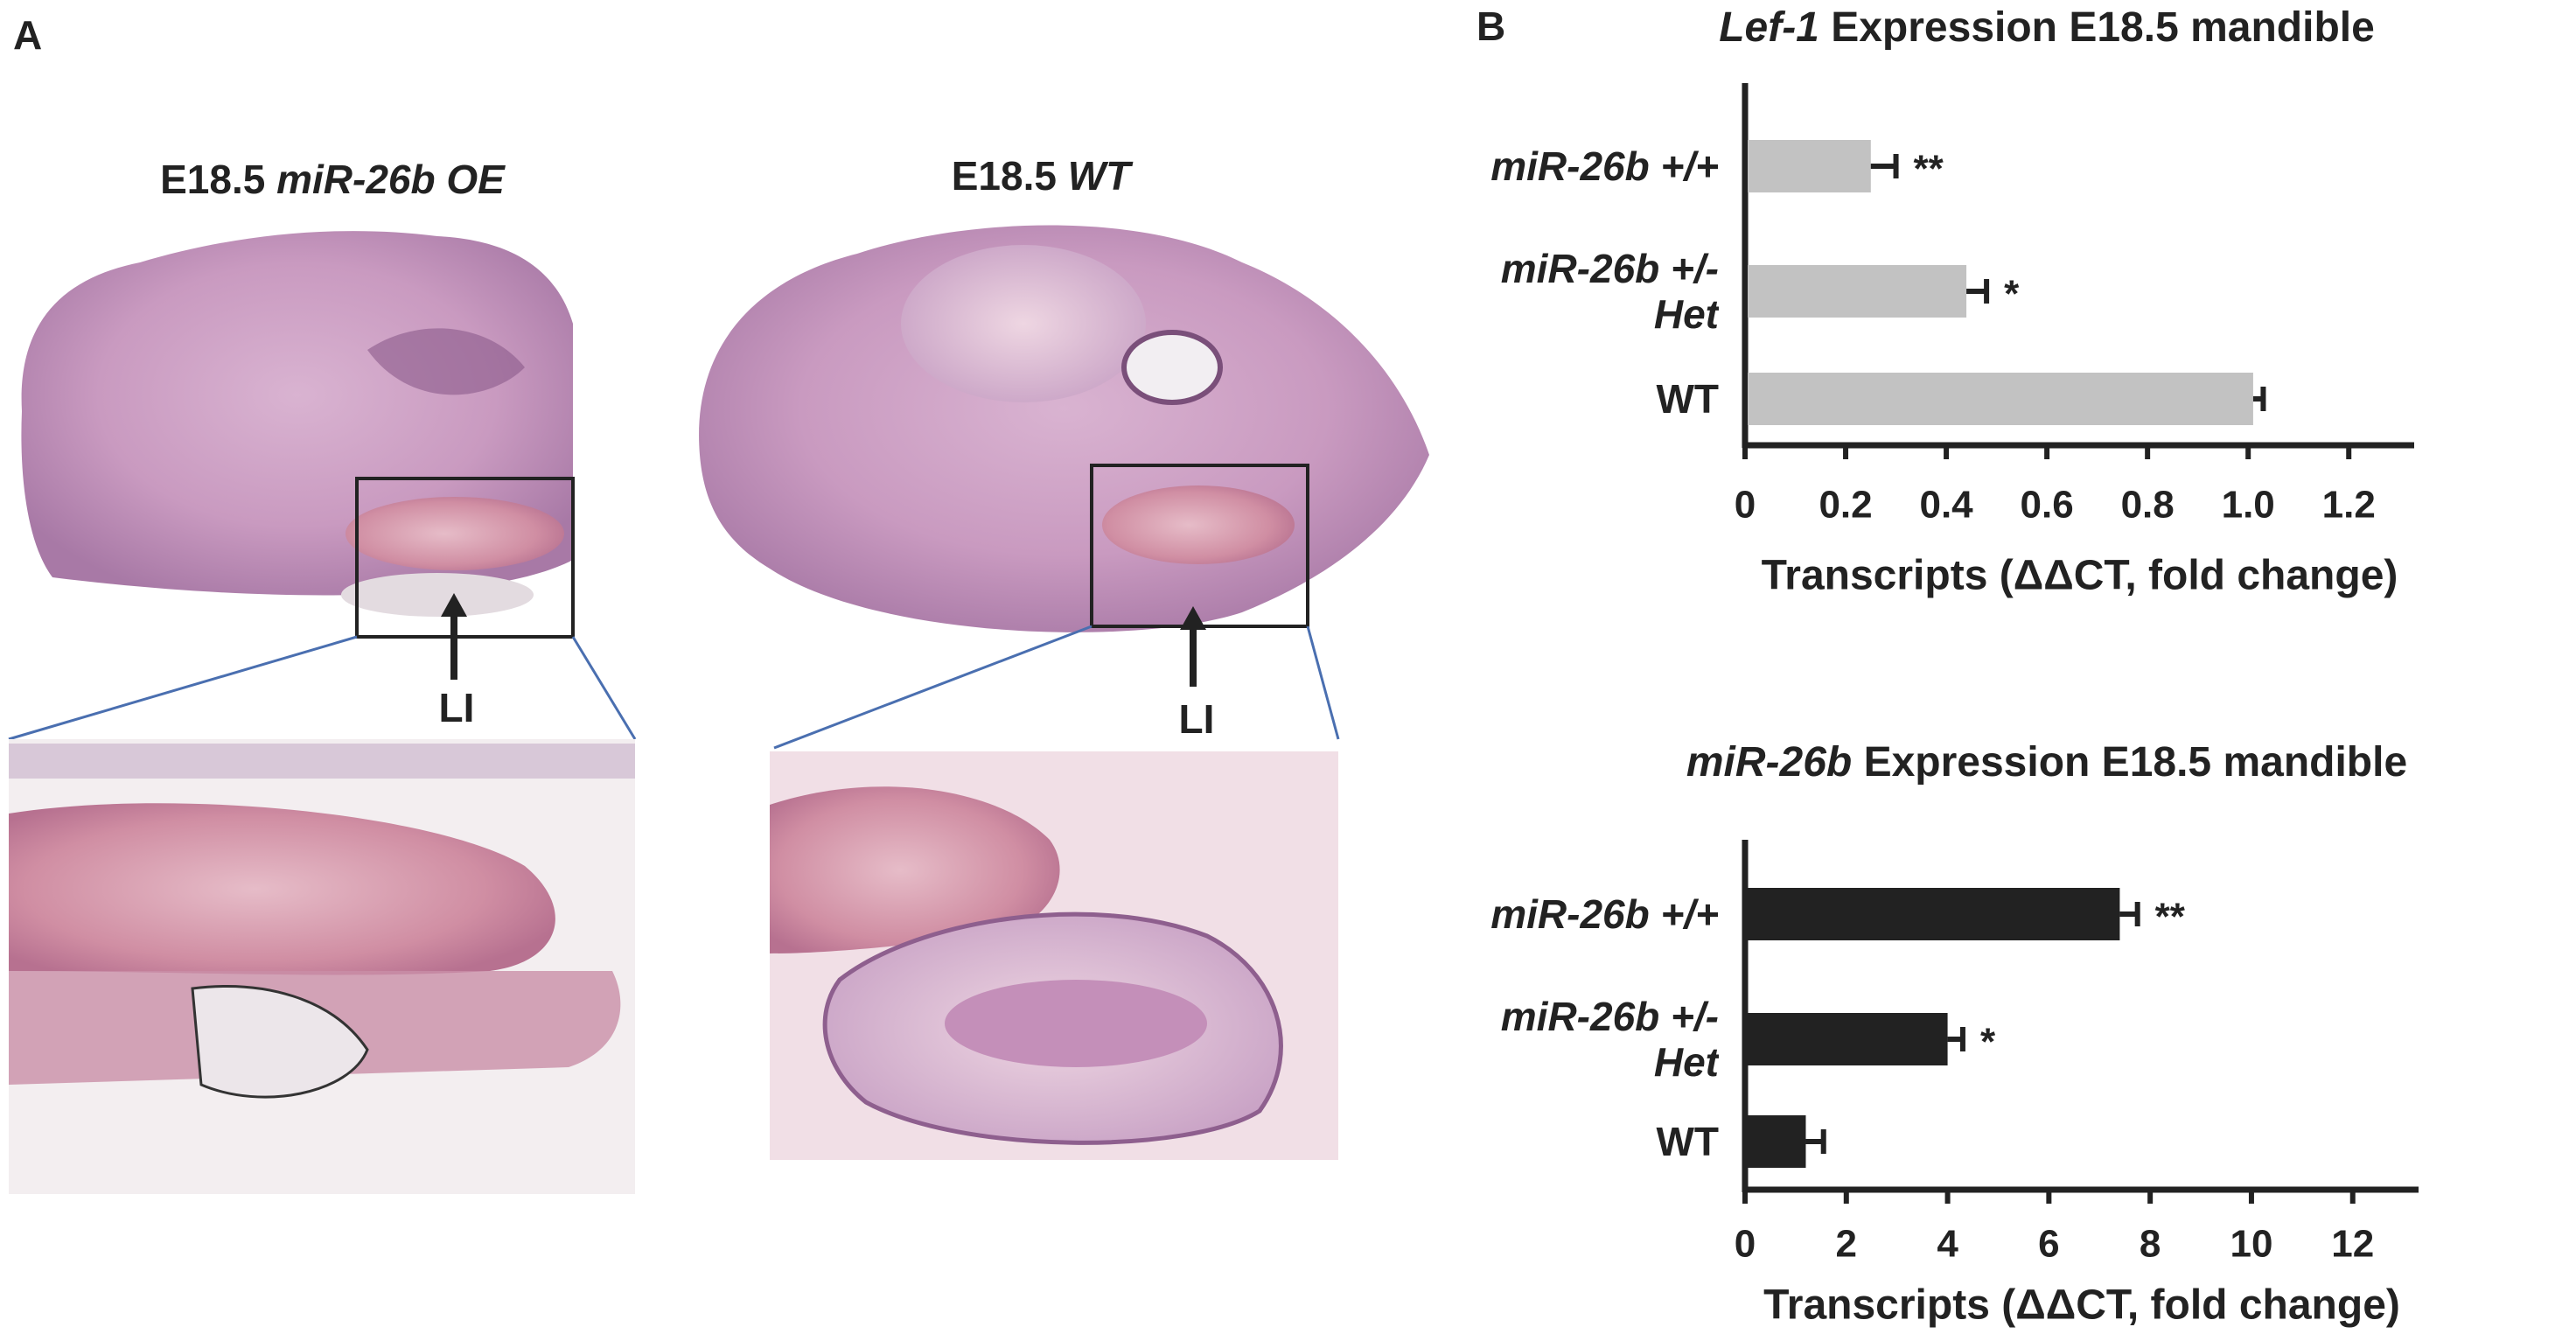 The image size is (2576, 1334). What do you see at coordinates (1845, 506) in the screenshot?
I see `x-tick-label: 0.2` at bounding box center [1845, 506].